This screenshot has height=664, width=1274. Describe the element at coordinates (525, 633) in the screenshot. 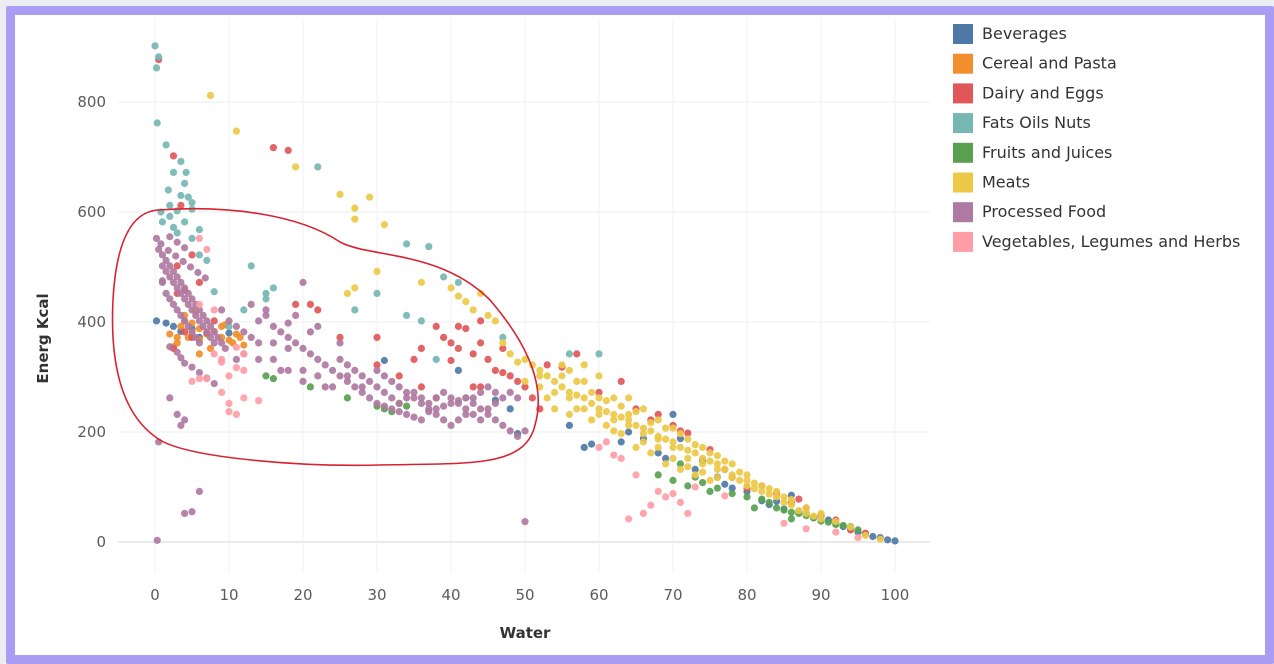

I see `x-axis-title: Water` at that location.